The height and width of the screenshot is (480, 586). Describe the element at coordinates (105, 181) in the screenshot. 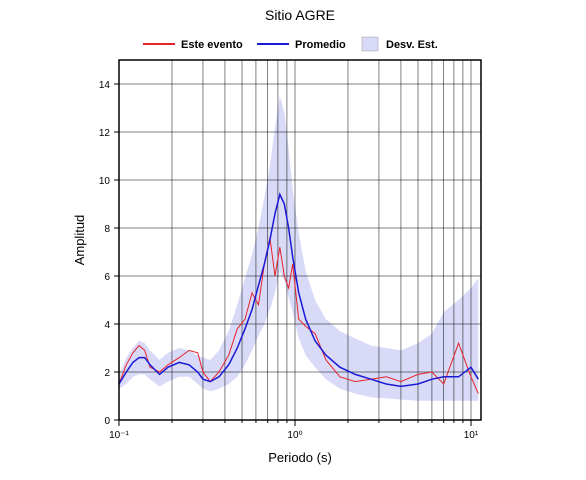

I see `y-tick-label: 10` at that location.